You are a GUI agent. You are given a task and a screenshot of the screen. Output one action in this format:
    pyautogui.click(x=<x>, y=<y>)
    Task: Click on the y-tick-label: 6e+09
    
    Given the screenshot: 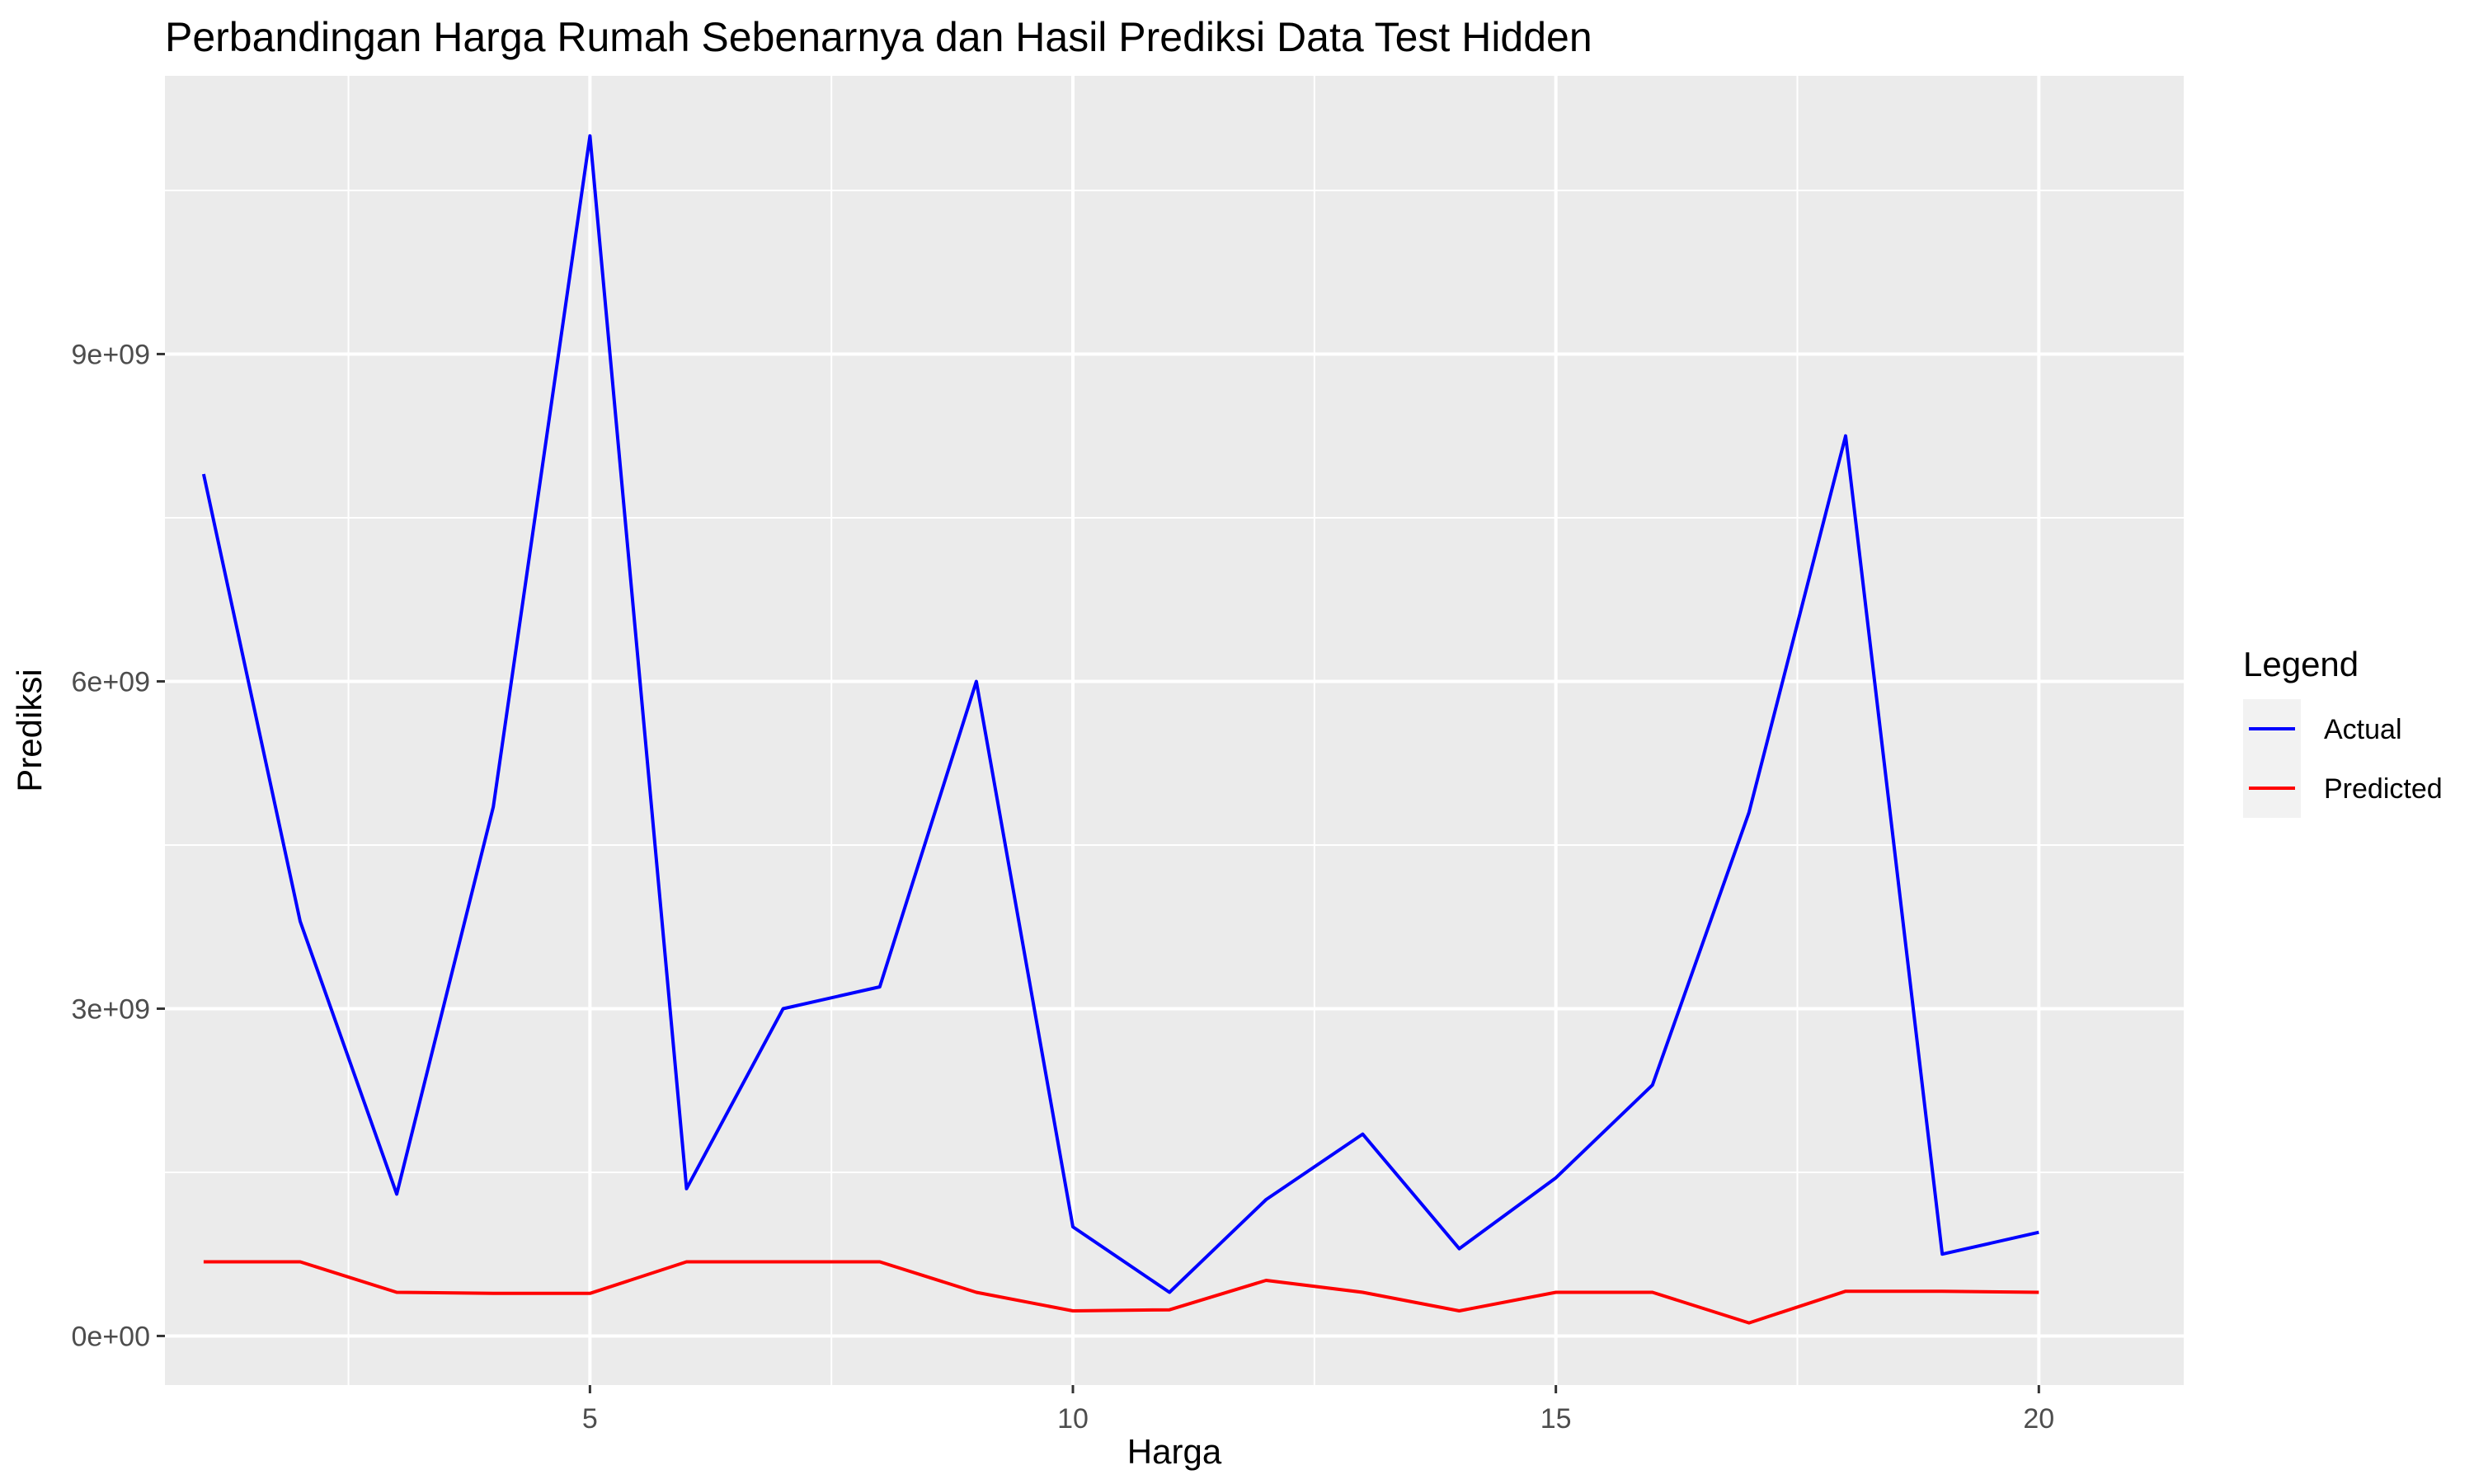 What is the action you would take?
    pyautogui.click(x=111, y=681)
    